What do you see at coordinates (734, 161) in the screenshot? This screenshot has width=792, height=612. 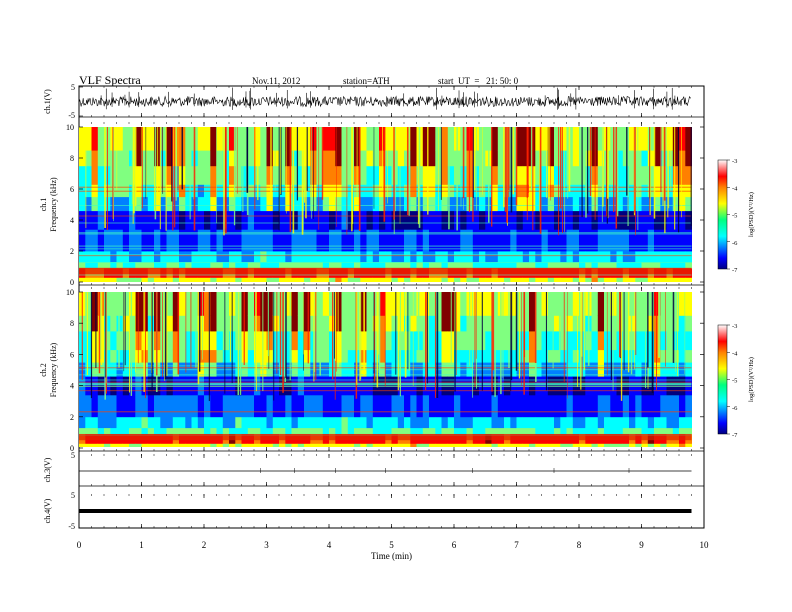 I see `ch1-colorbar-tick-label: -3` at bounding box center [734, 161].